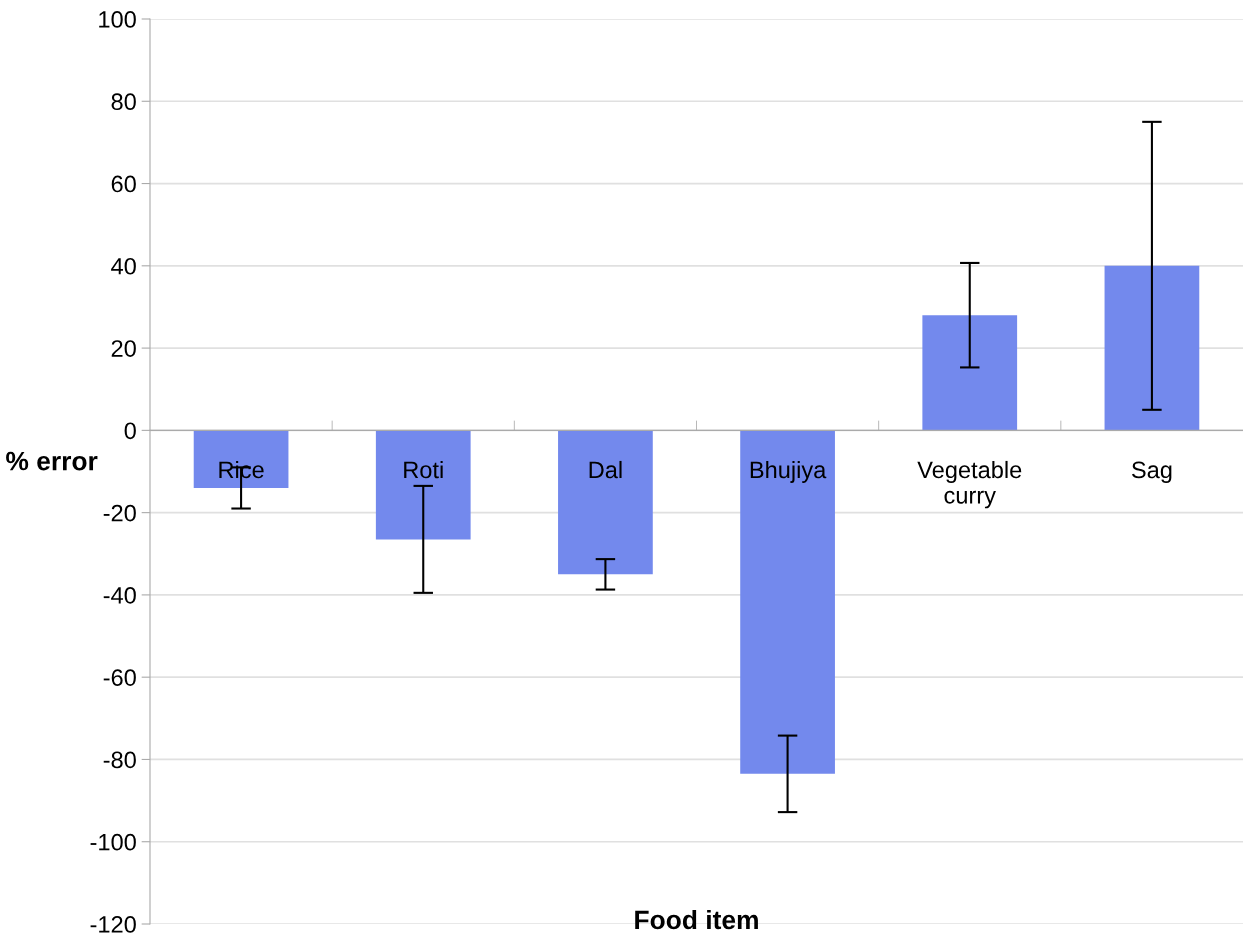 The image size is (1243, 936). Describe the element at coordinates (123, 184) in the screenshot. I see `y-tick-label: 60` at that location.